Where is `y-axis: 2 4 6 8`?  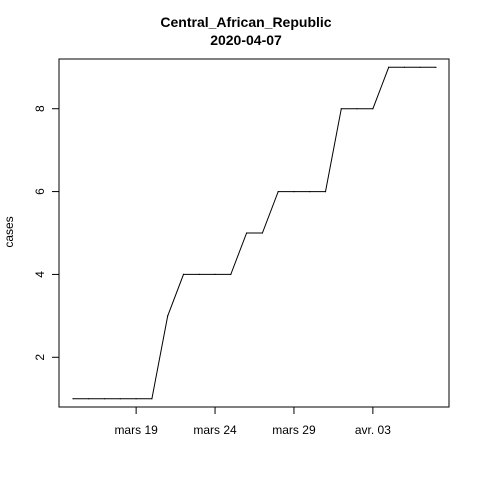
y-axis: 2 4 6 8 is located at coordinates (46, 233).